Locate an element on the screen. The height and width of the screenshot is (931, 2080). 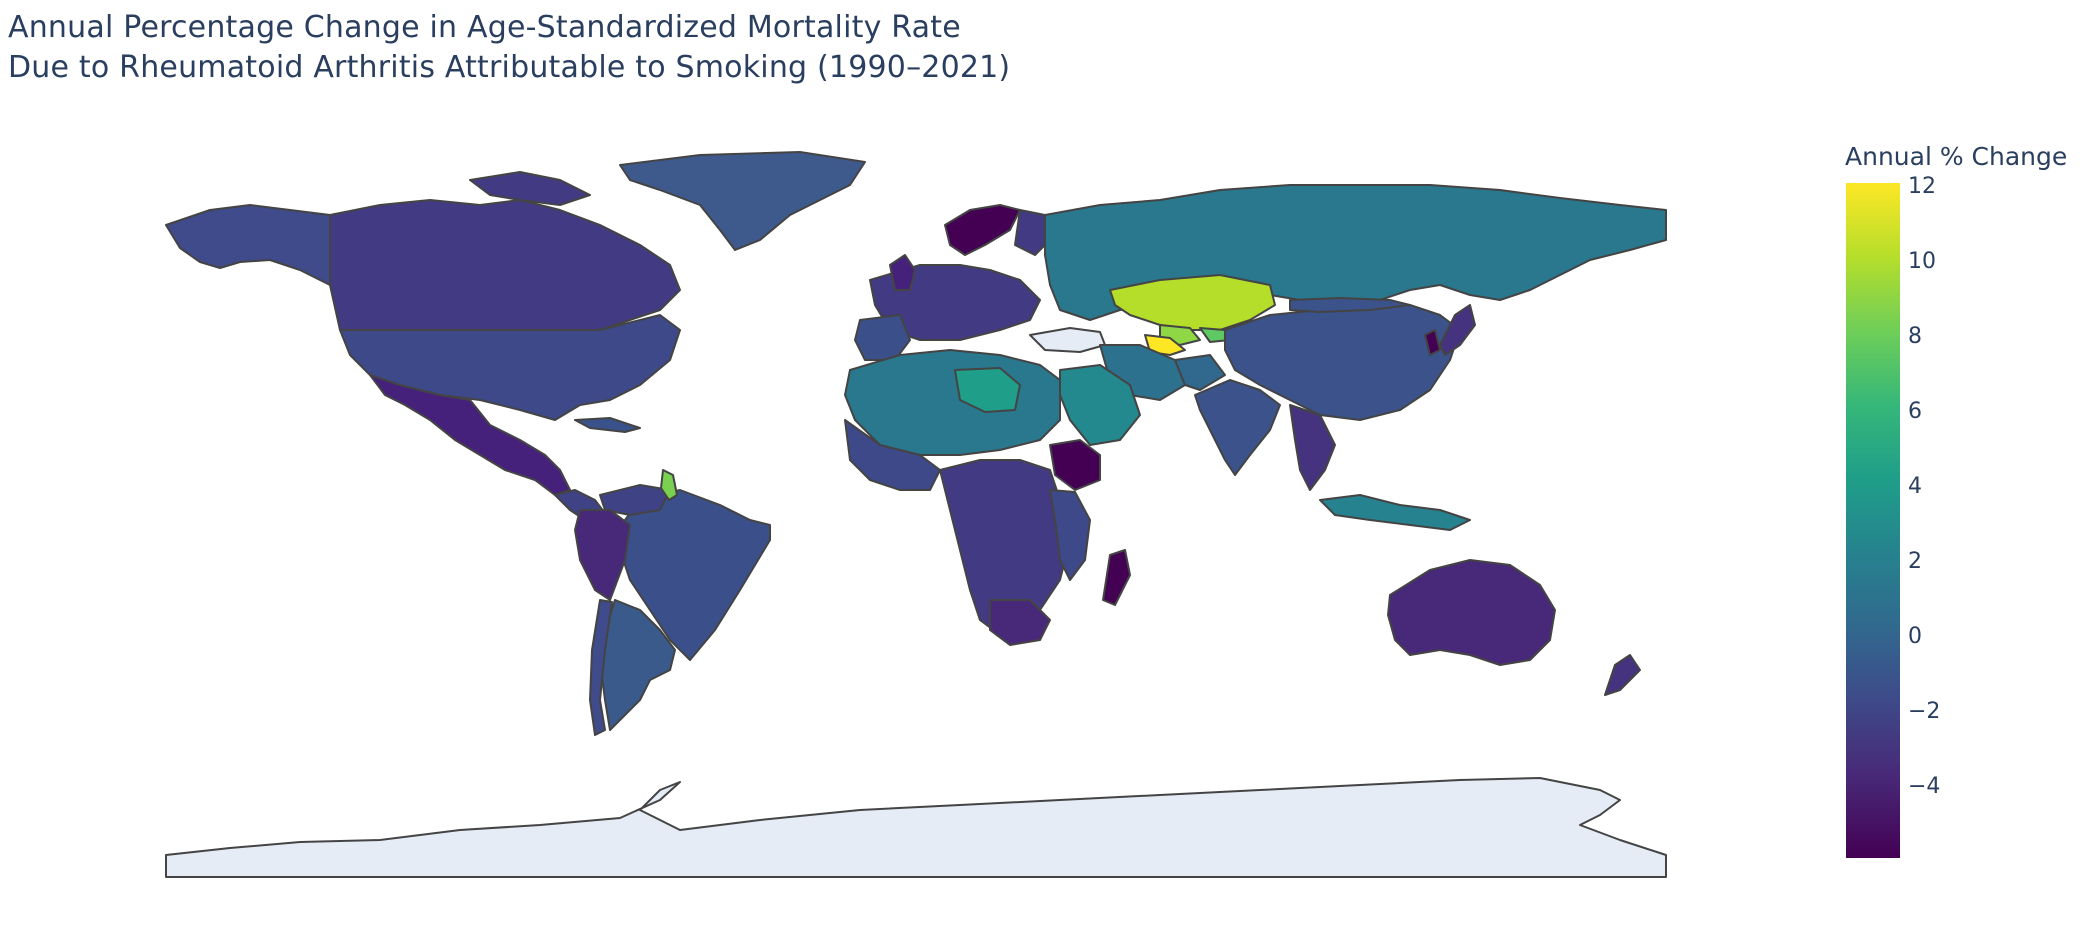
cuba is located at coordinates (607, 425).